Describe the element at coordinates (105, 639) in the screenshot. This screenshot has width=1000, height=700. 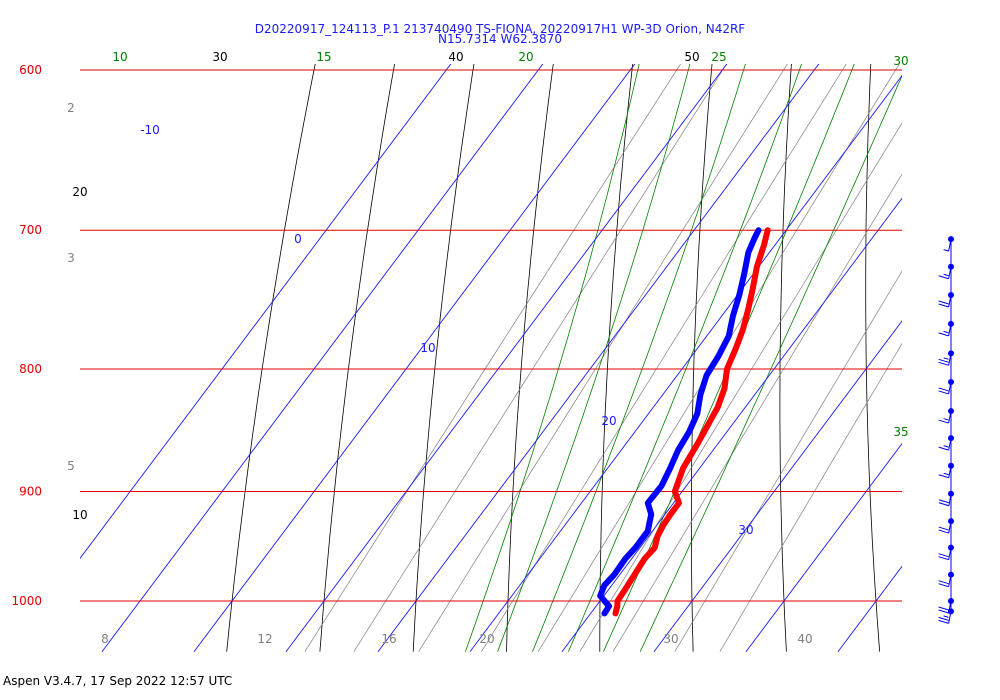
I see `mixing-ratio-label: 8` at that location.